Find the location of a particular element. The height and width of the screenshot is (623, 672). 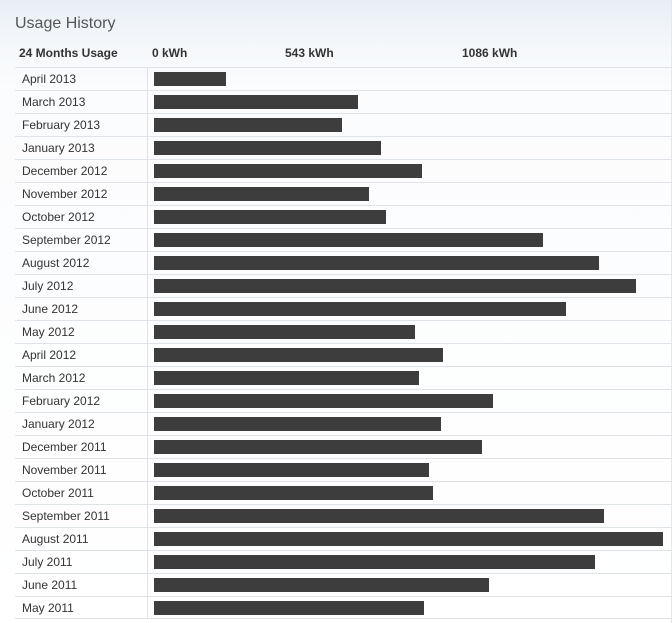

table-row: February 2012 is located at coordinates (343, 400).